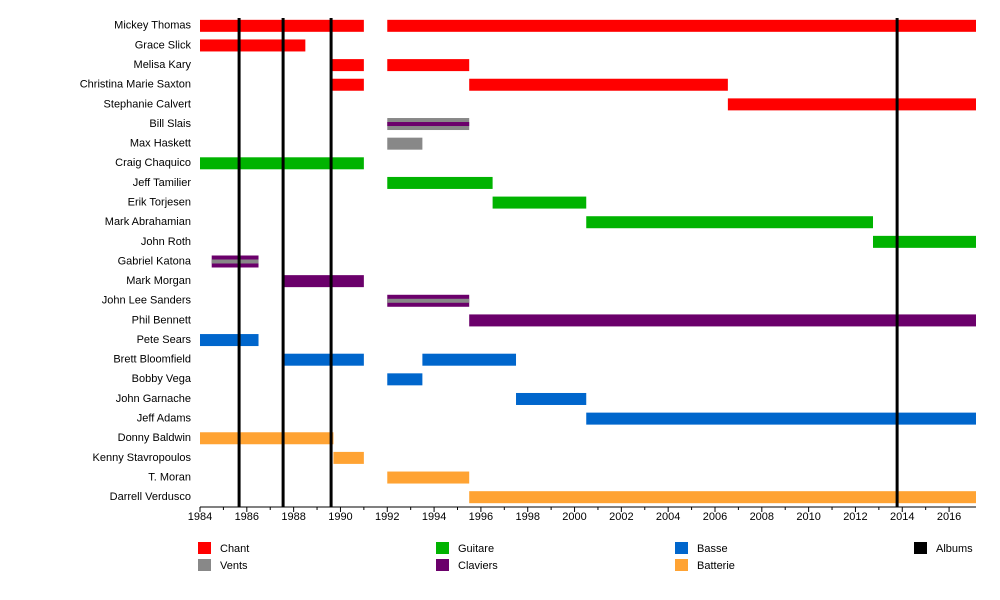 This screenshot has width=1000, height=600. Describe the element at coordinates (293, 517) in the screenshot. I see `x-tick-label: 1988` at that location.